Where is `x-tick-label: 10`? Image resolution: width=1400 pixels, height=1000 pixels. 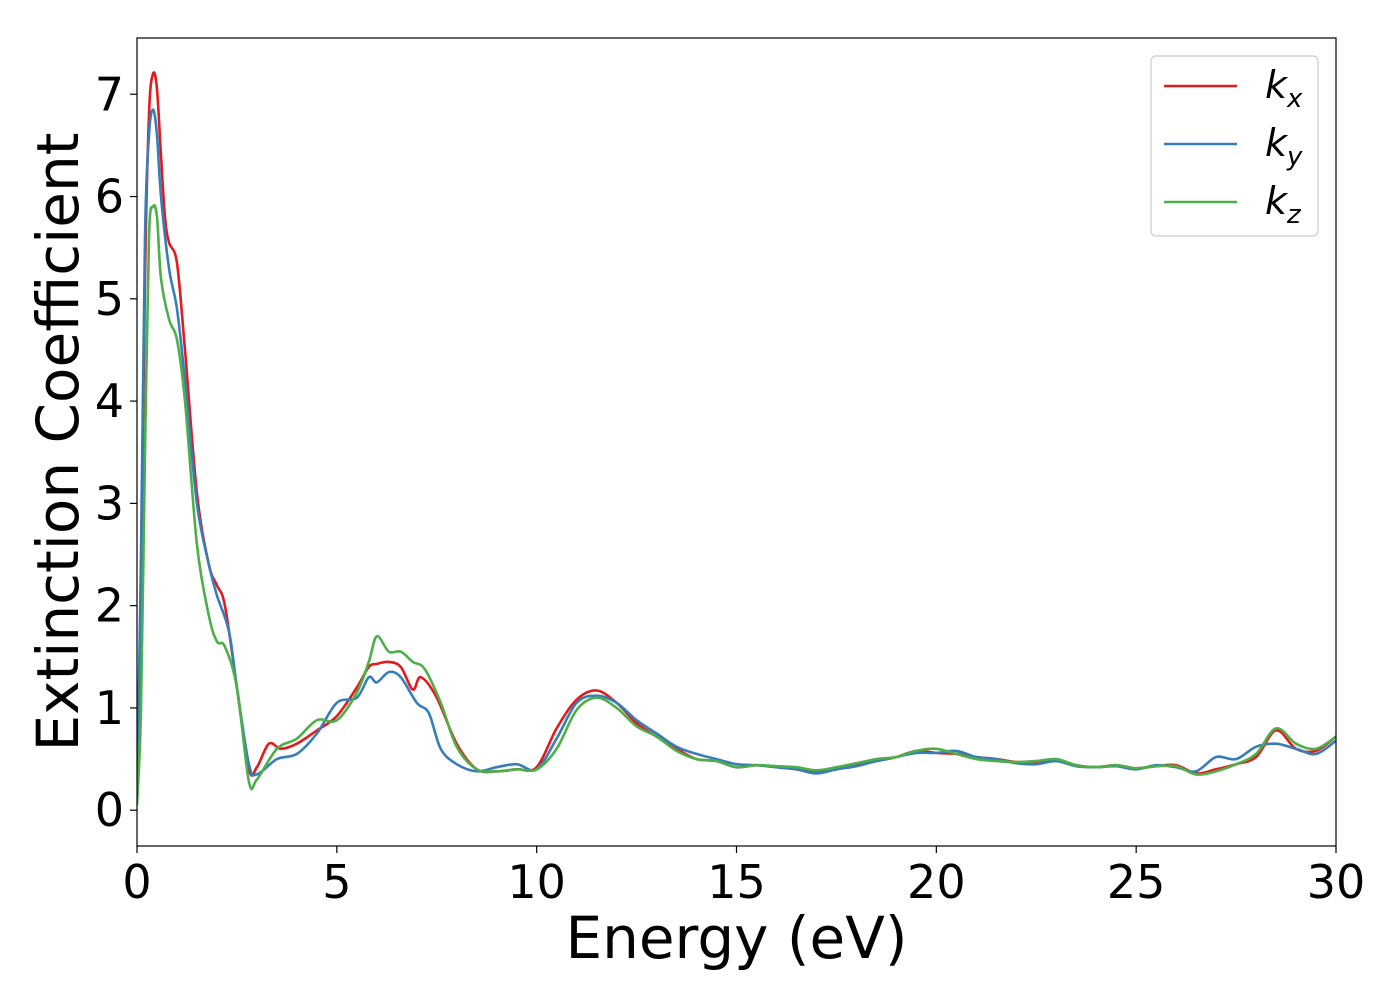
x-tick-label: 10 is located at coordinates (536, 882).